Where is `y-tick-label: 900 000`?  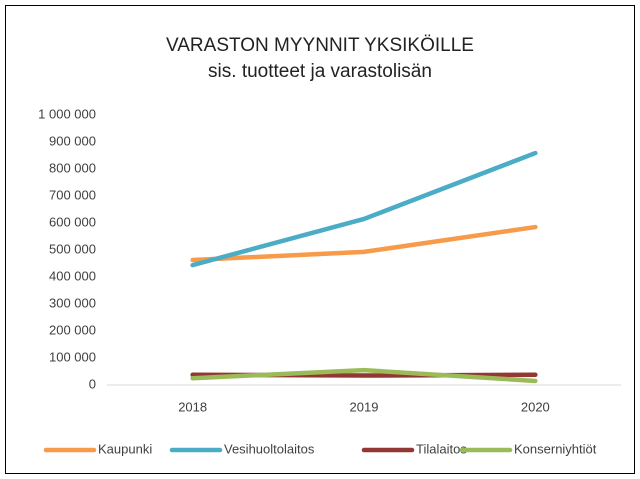
y-tick-label: 900 000 is located at coordinates (72, 140).